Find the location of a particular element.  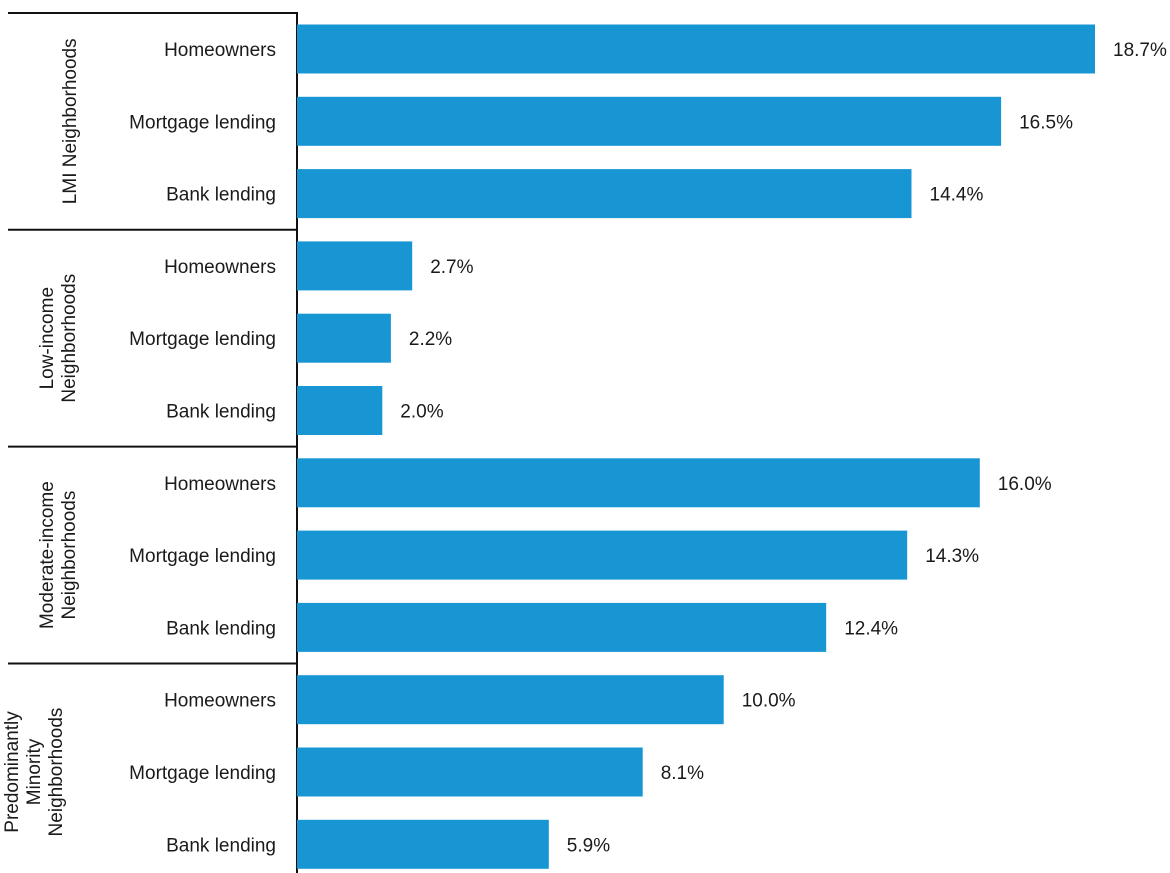

category-label-0-2: Bank lending is located at coordinates (221, 195).